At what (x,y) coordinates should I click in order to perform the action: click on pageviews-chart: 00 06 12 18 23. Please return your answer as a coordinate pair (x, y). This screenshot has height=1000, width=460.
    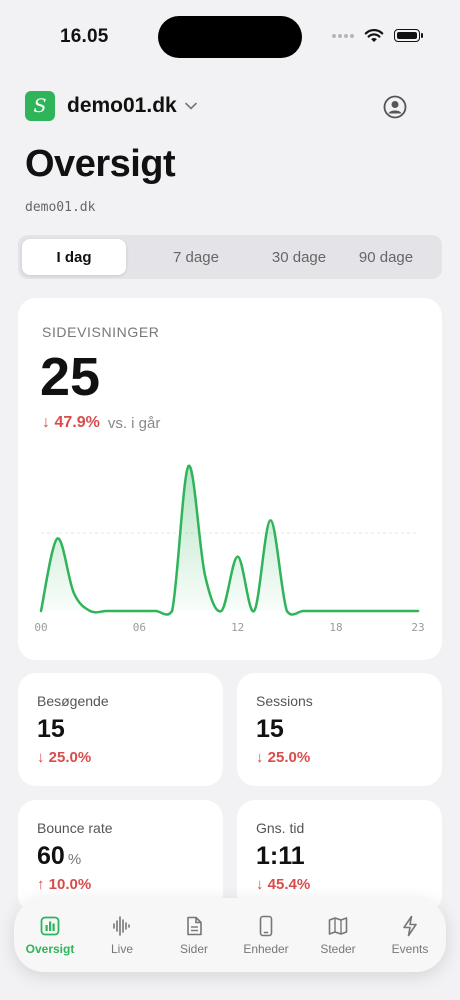
    Looking at the image, I should click on (229, 549).